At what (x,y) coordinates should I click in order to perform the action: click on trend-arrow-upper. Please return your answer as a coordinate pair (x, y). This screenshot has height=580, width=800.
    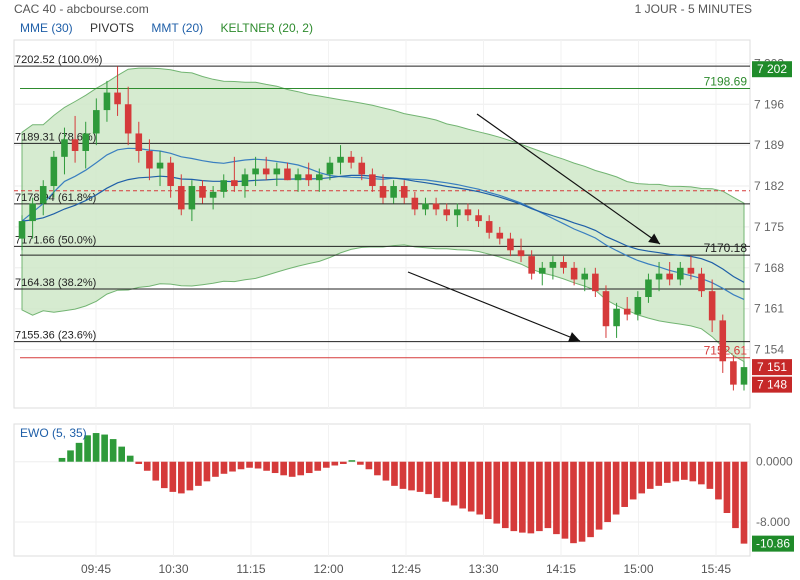
    Looking at the image, I should click on (568, 179).